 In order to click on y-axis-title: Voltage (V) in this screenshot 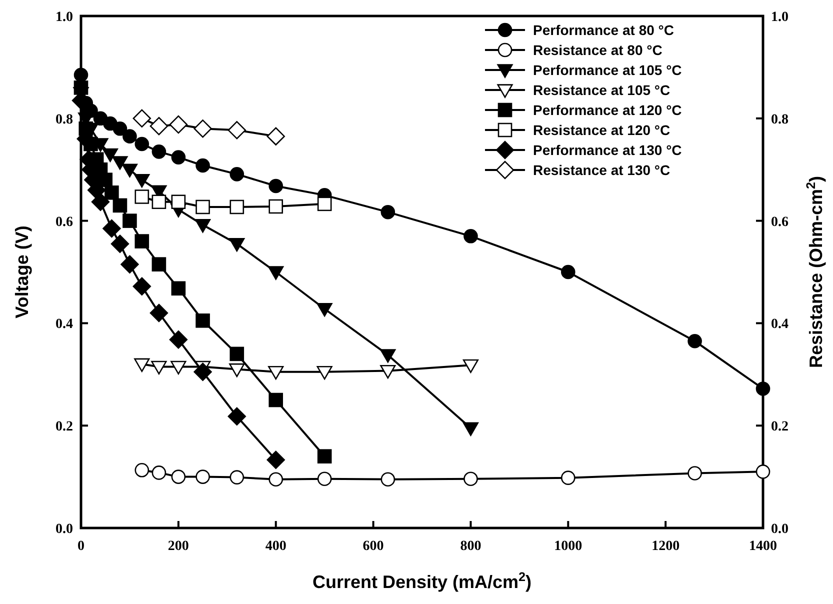, I will do `click(22, 272)`.